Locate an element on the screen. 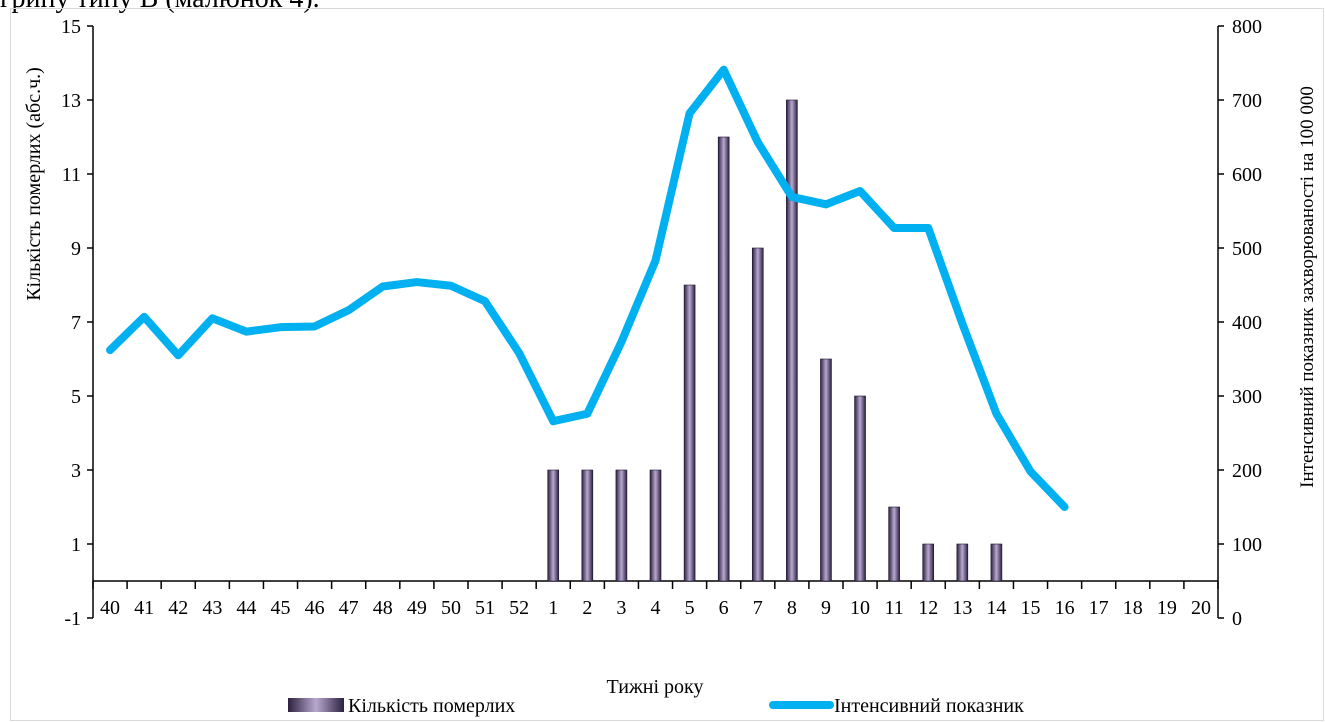 This screenshot has height=722, width=1325. y-right-tick-label: 400 is located at coordinates (1247, 323).